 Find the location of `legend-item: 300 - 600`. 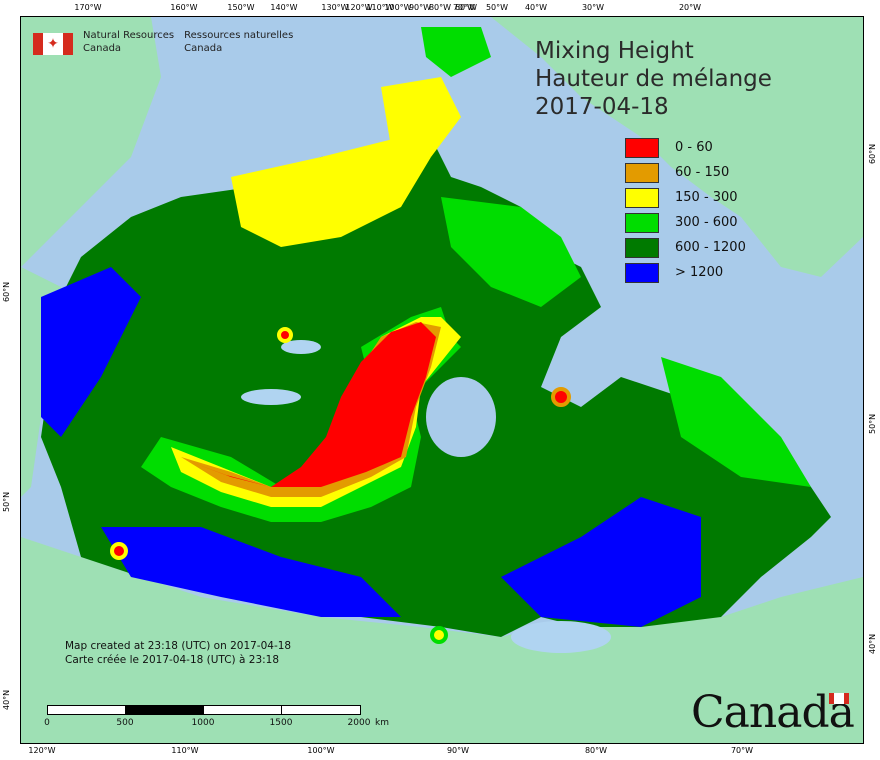

legend-item: 300 - 600 is located at coordinates (685, 222).